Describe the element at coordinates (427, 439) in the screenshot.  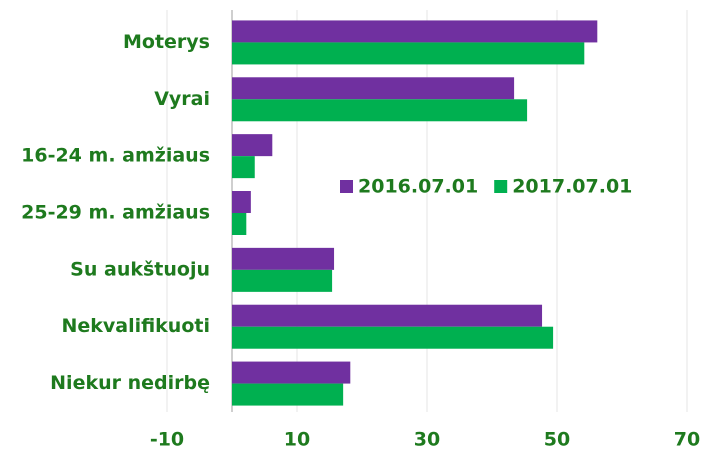
I see `x-tick-label: 30` at that location.